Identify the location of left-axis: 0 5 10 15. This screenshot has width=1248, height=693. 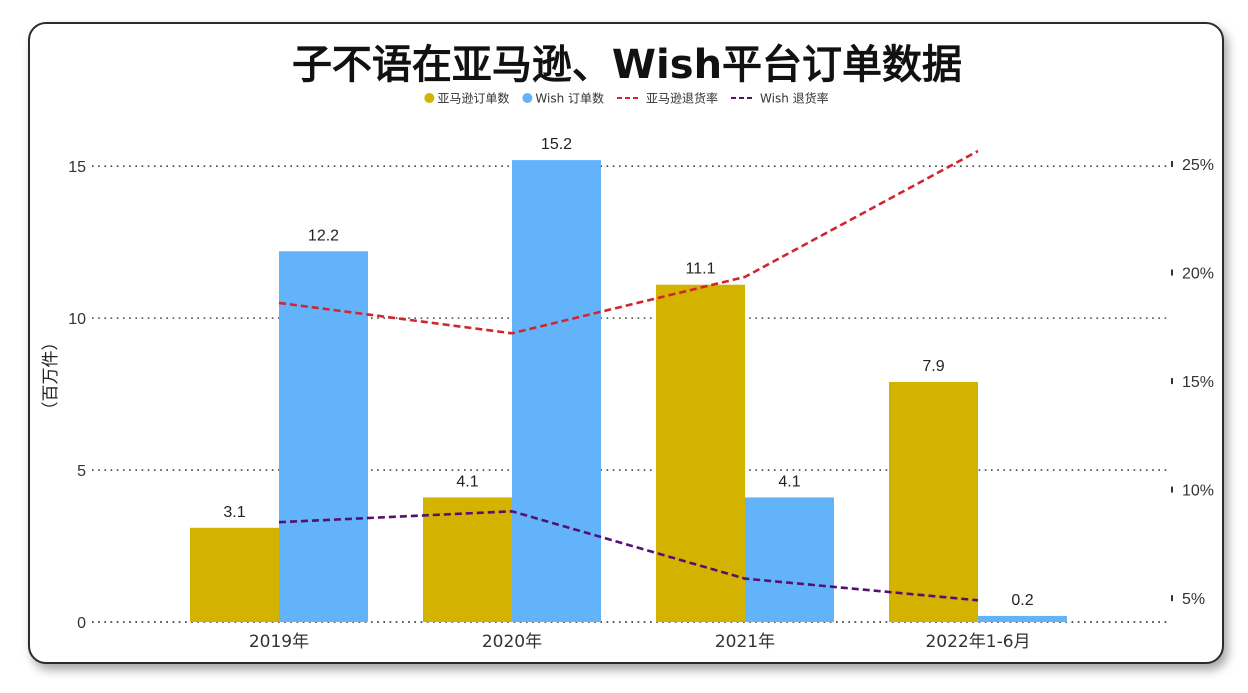
(77, 395).